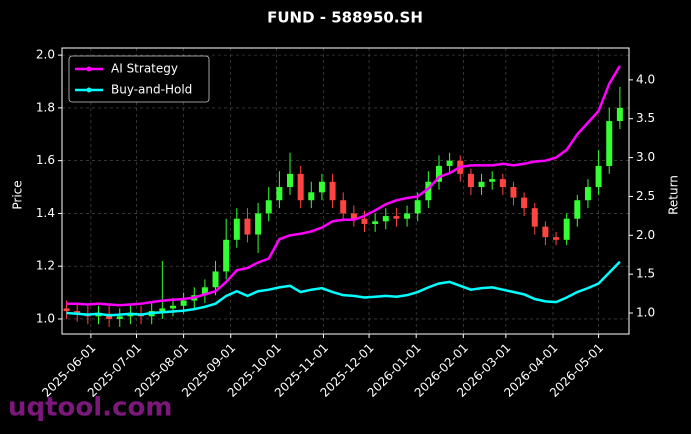  I want to click on y2-tick-label: 2.0, so click(645, 235).